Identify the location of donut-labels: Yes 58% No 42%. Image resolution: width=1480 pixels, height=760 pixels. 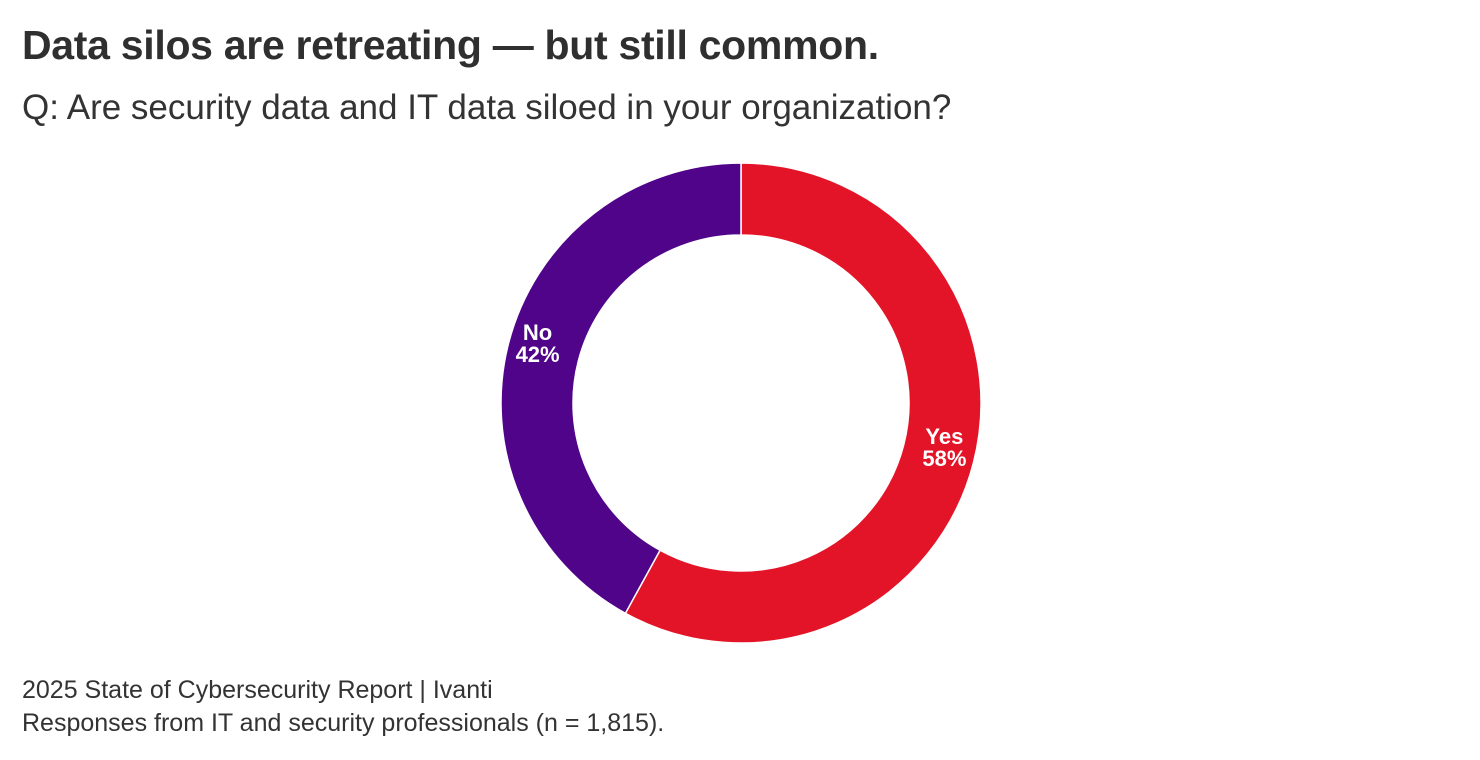
(741, 395).